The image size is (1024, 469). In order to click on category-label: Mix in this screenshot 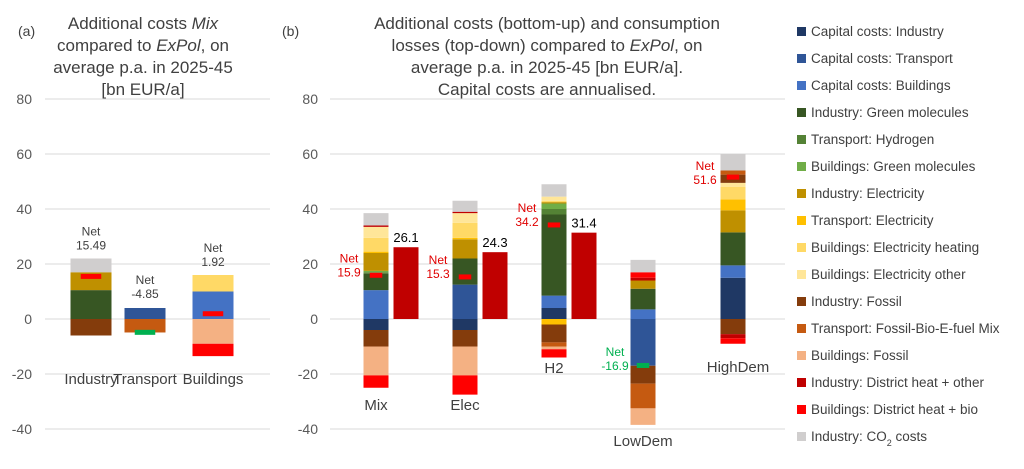, I will do `click(376, 405)`.